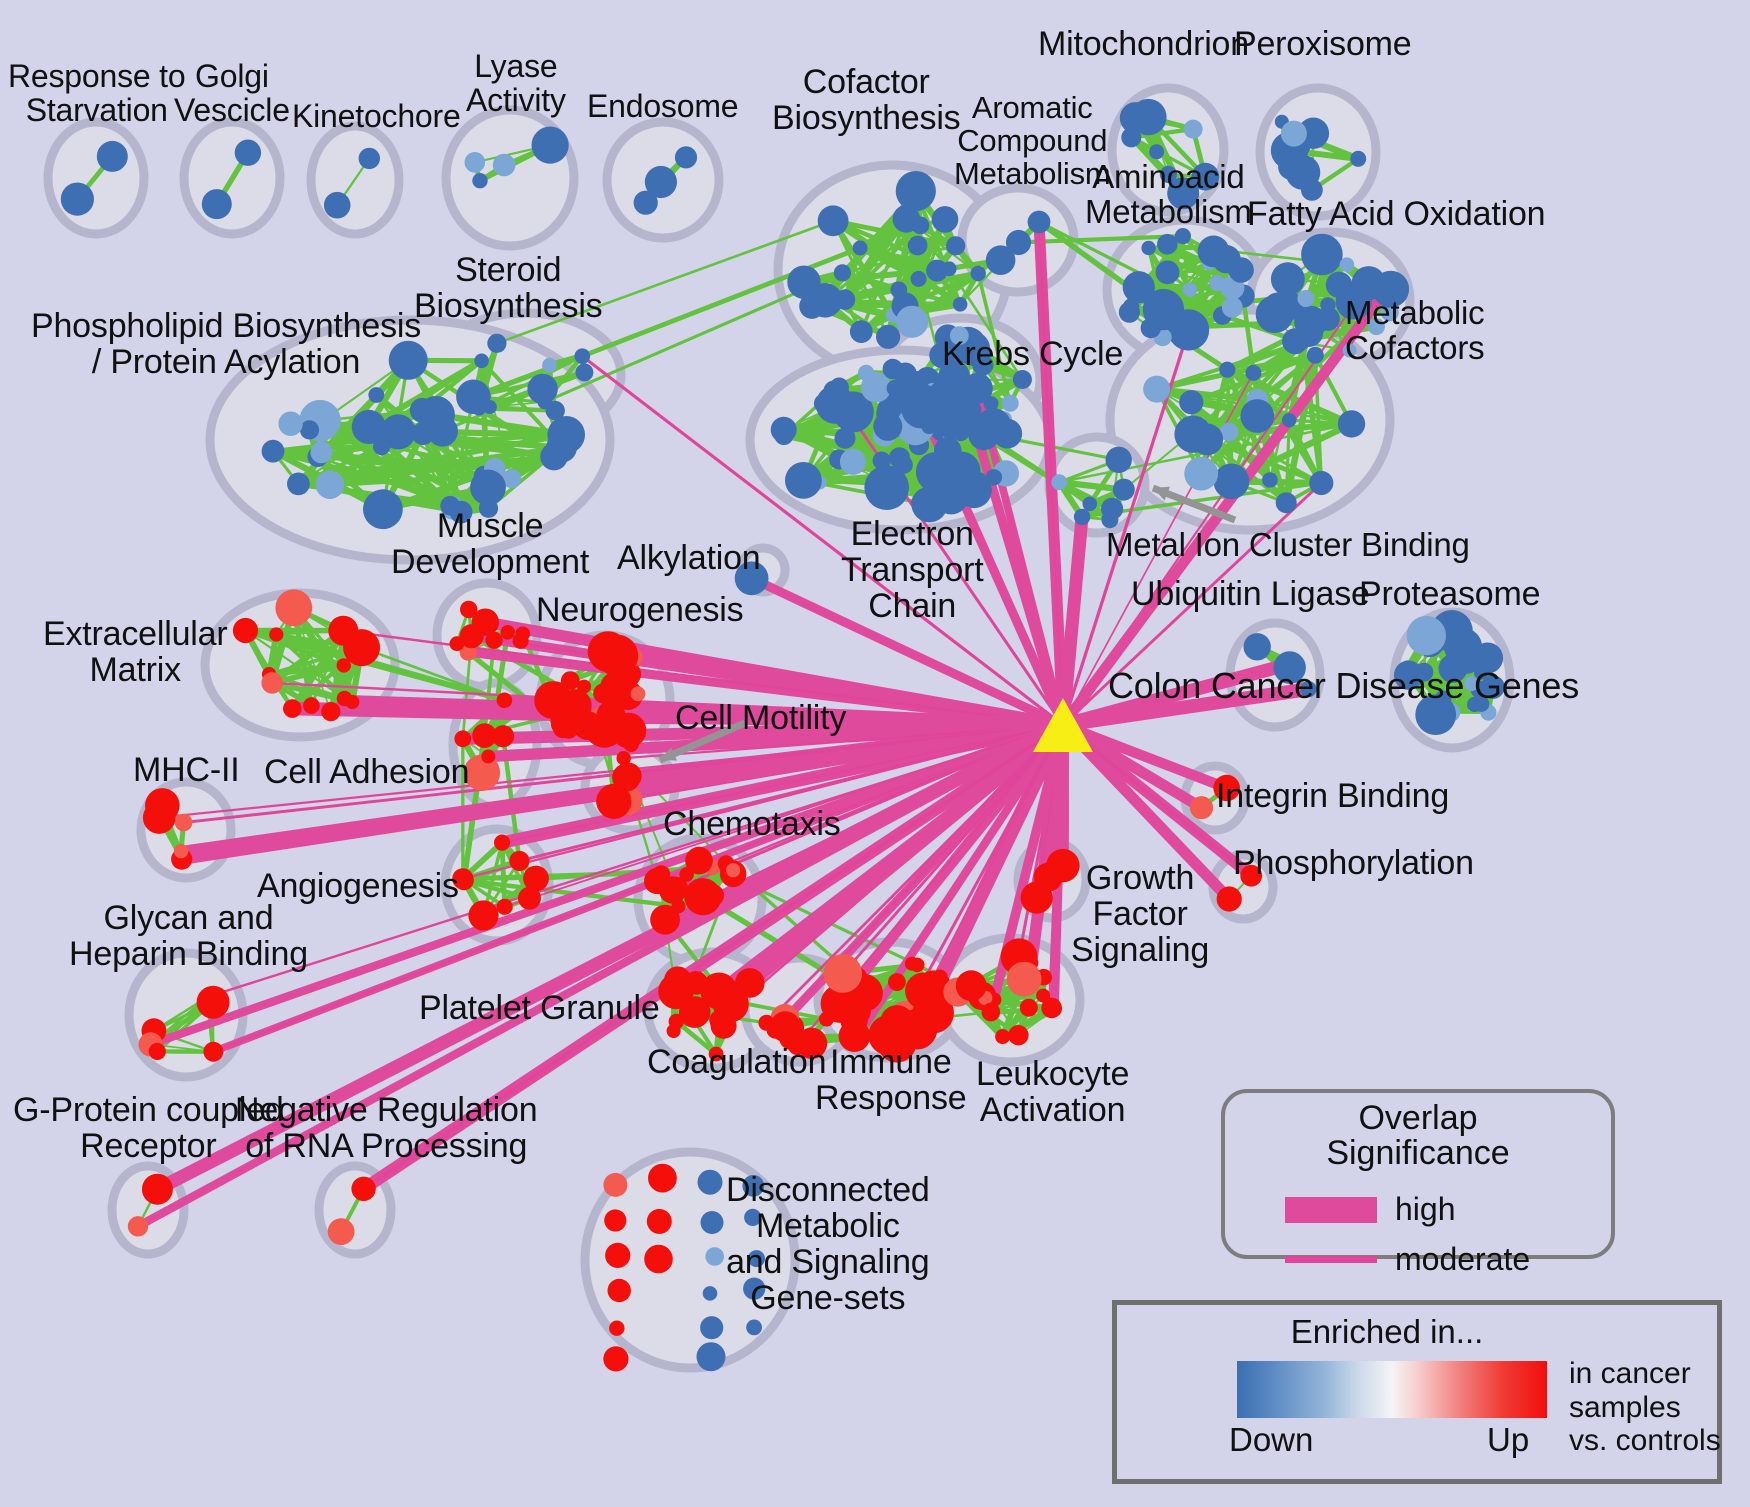  What do you see at coordinates (906, 854) in the screenshot?
I see `hub-edge-platelet-granule` at bounding box center [906, 854].